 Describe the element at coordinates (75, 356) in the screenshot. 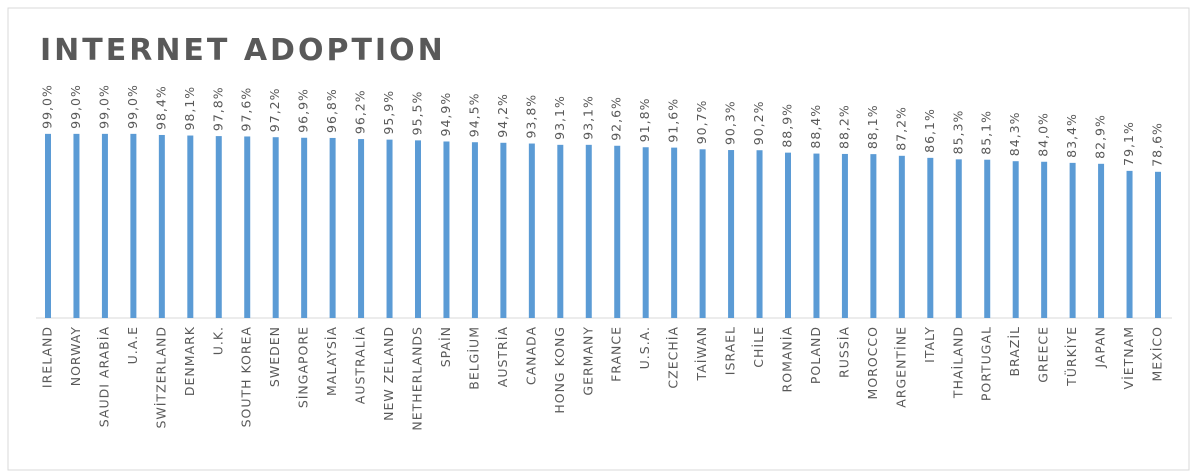

I see `x-tick-label: NORWAY` at that location.